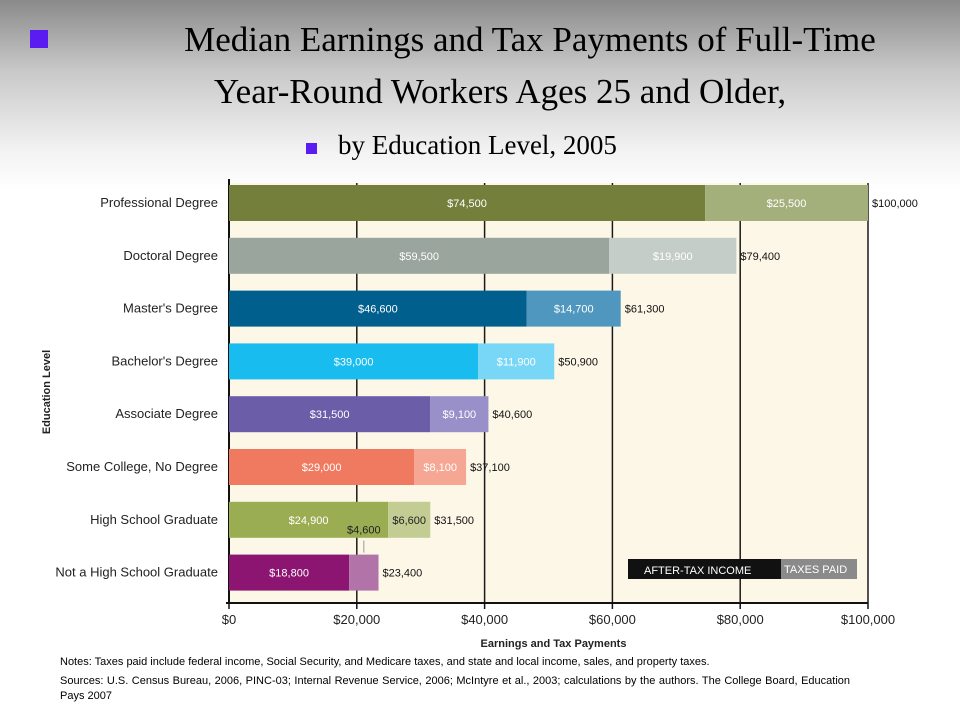 This screenshot has width=960, height=720. What do you see at coordinates (229, 619) in the screenshot?
I see `x-tick-label: $0` at bounding box center [229, 619].